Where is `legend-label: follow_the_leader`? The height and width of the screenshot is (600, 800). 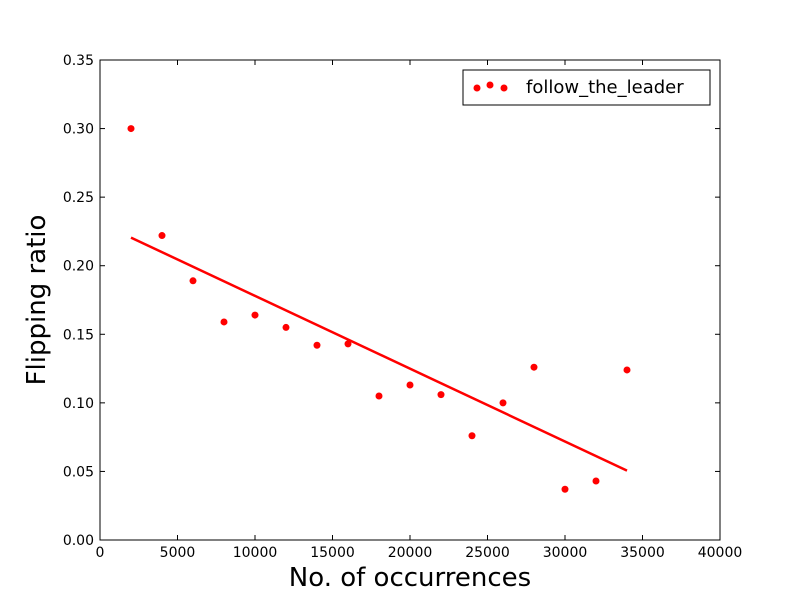 legend-label: follow_the_leader is located at coordinates (605, 87).